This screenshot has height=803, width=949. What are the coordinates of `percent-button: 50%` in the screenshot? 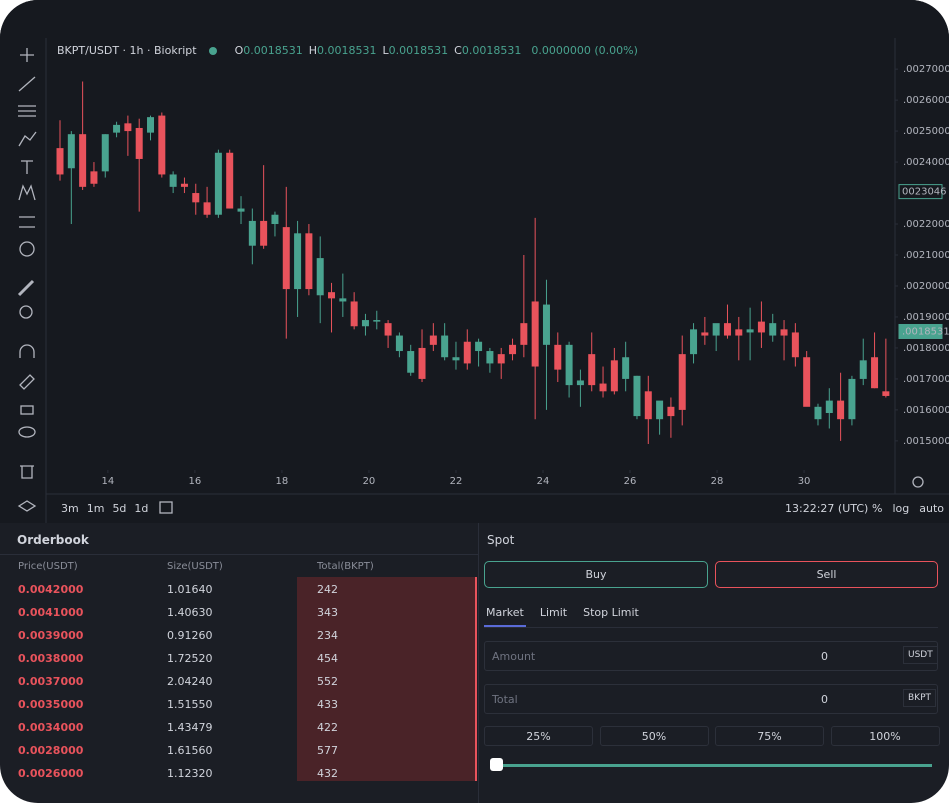 It's located at (654, 736).